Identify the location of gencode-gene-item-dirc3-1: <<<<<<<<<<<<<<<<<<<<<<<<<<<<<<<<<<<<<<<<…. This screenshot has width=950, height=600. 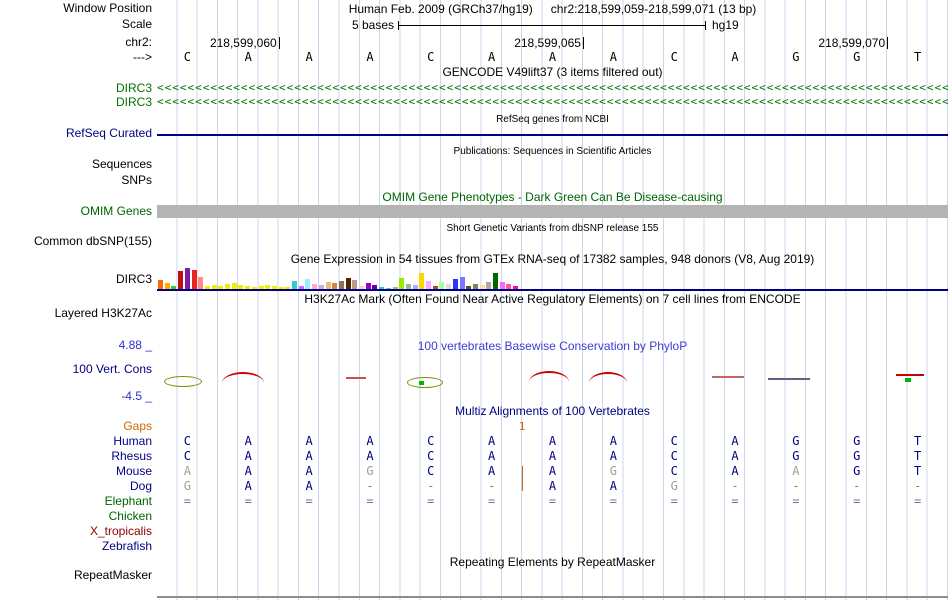
(552, 87).